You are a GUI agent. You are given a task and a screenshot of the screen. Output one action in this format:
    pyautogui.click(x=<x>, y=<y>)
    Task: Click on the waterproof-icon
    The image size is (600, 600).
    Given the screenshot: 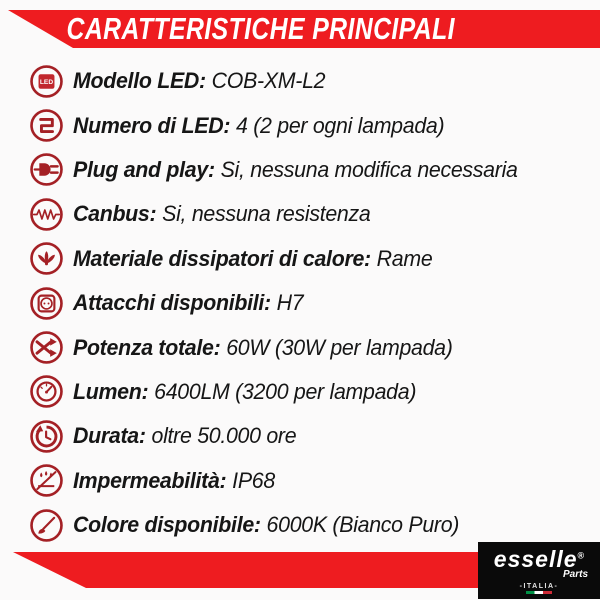 What is the action you would take?
    pyautogui.click(x=46, y=480)
    